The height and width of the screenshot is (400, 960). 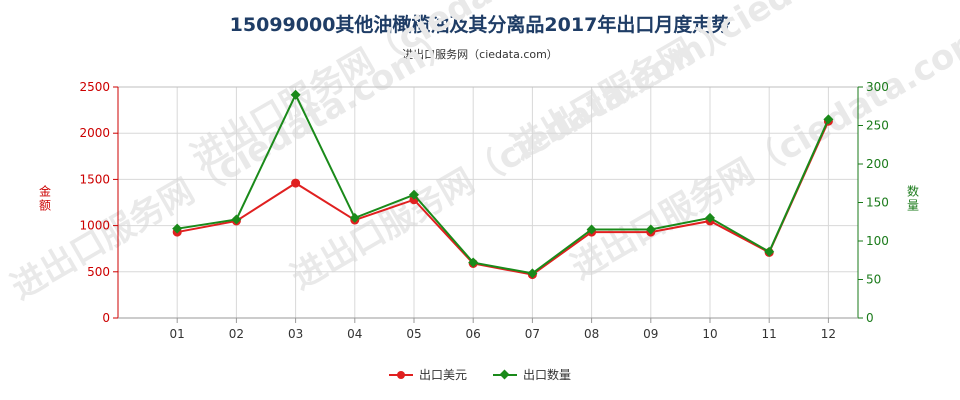 I want to click on legend-swatch-circle-marker, so click(x=400, y=374).